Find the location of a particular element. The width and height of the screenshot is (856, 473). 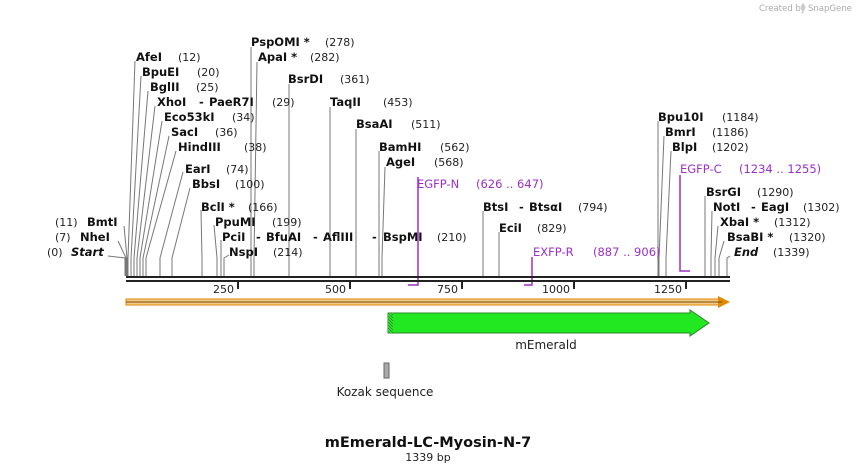

site-pos: (361) is located at coordinates (355, 79).